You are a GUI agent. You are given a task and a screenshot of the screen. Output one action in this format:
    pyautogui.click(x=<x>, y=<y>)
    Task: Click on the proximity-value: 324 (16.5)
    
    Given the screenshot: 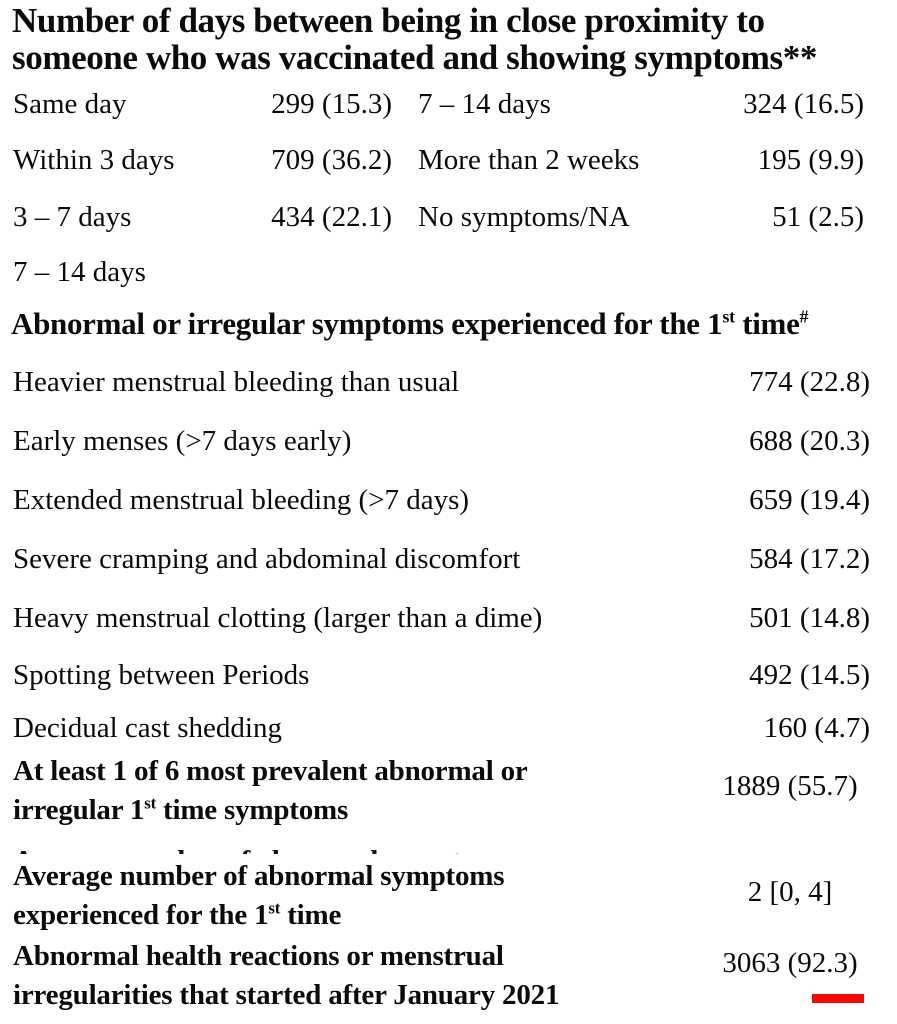 What is the action you would take?
    pyautogui.click(x=803, y=104)
    